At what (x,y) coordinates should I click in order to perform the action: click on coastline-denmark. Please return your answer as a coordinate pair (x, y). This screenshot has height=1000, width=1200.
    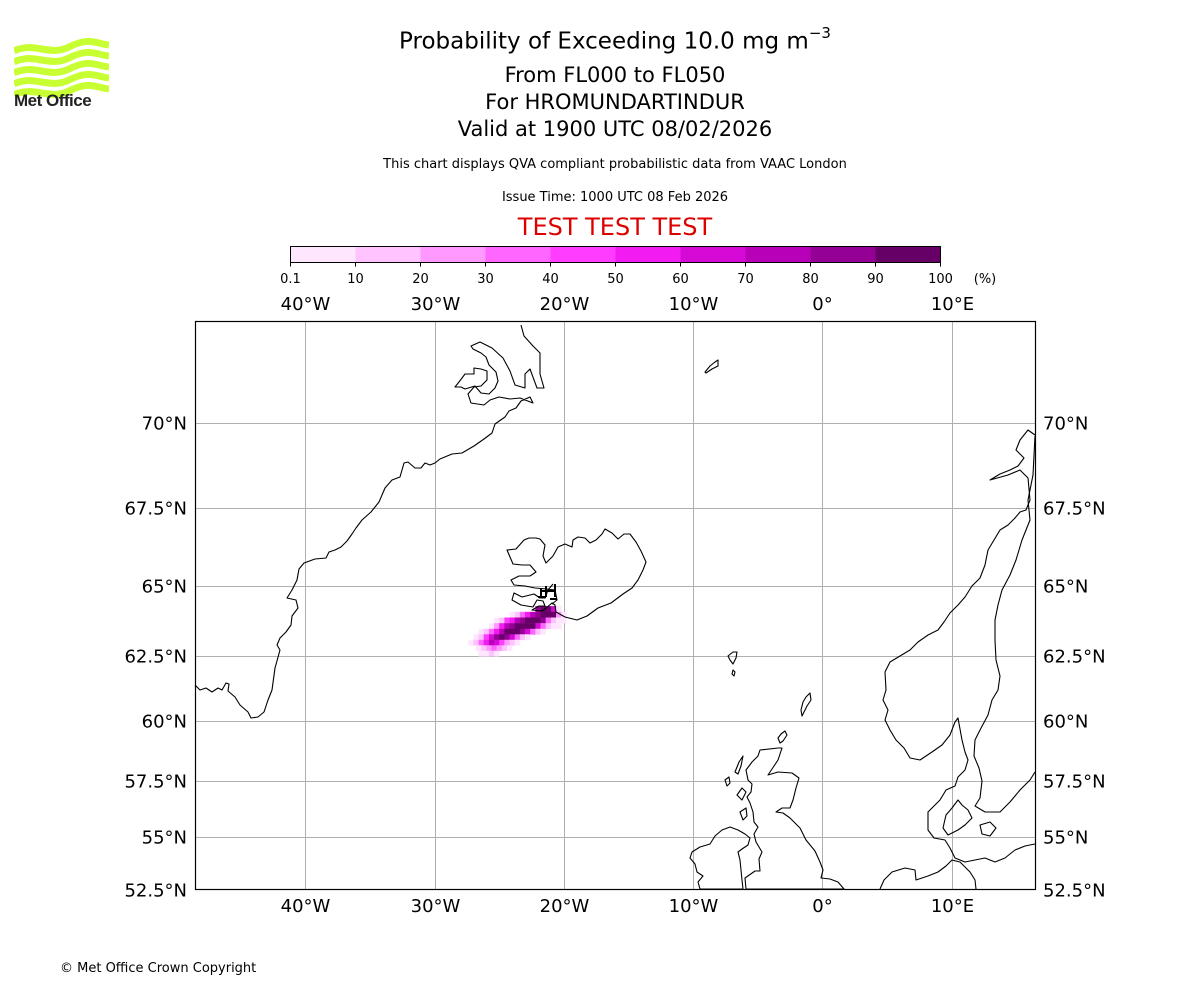
    Looking at the image, I should click on (969, 818).